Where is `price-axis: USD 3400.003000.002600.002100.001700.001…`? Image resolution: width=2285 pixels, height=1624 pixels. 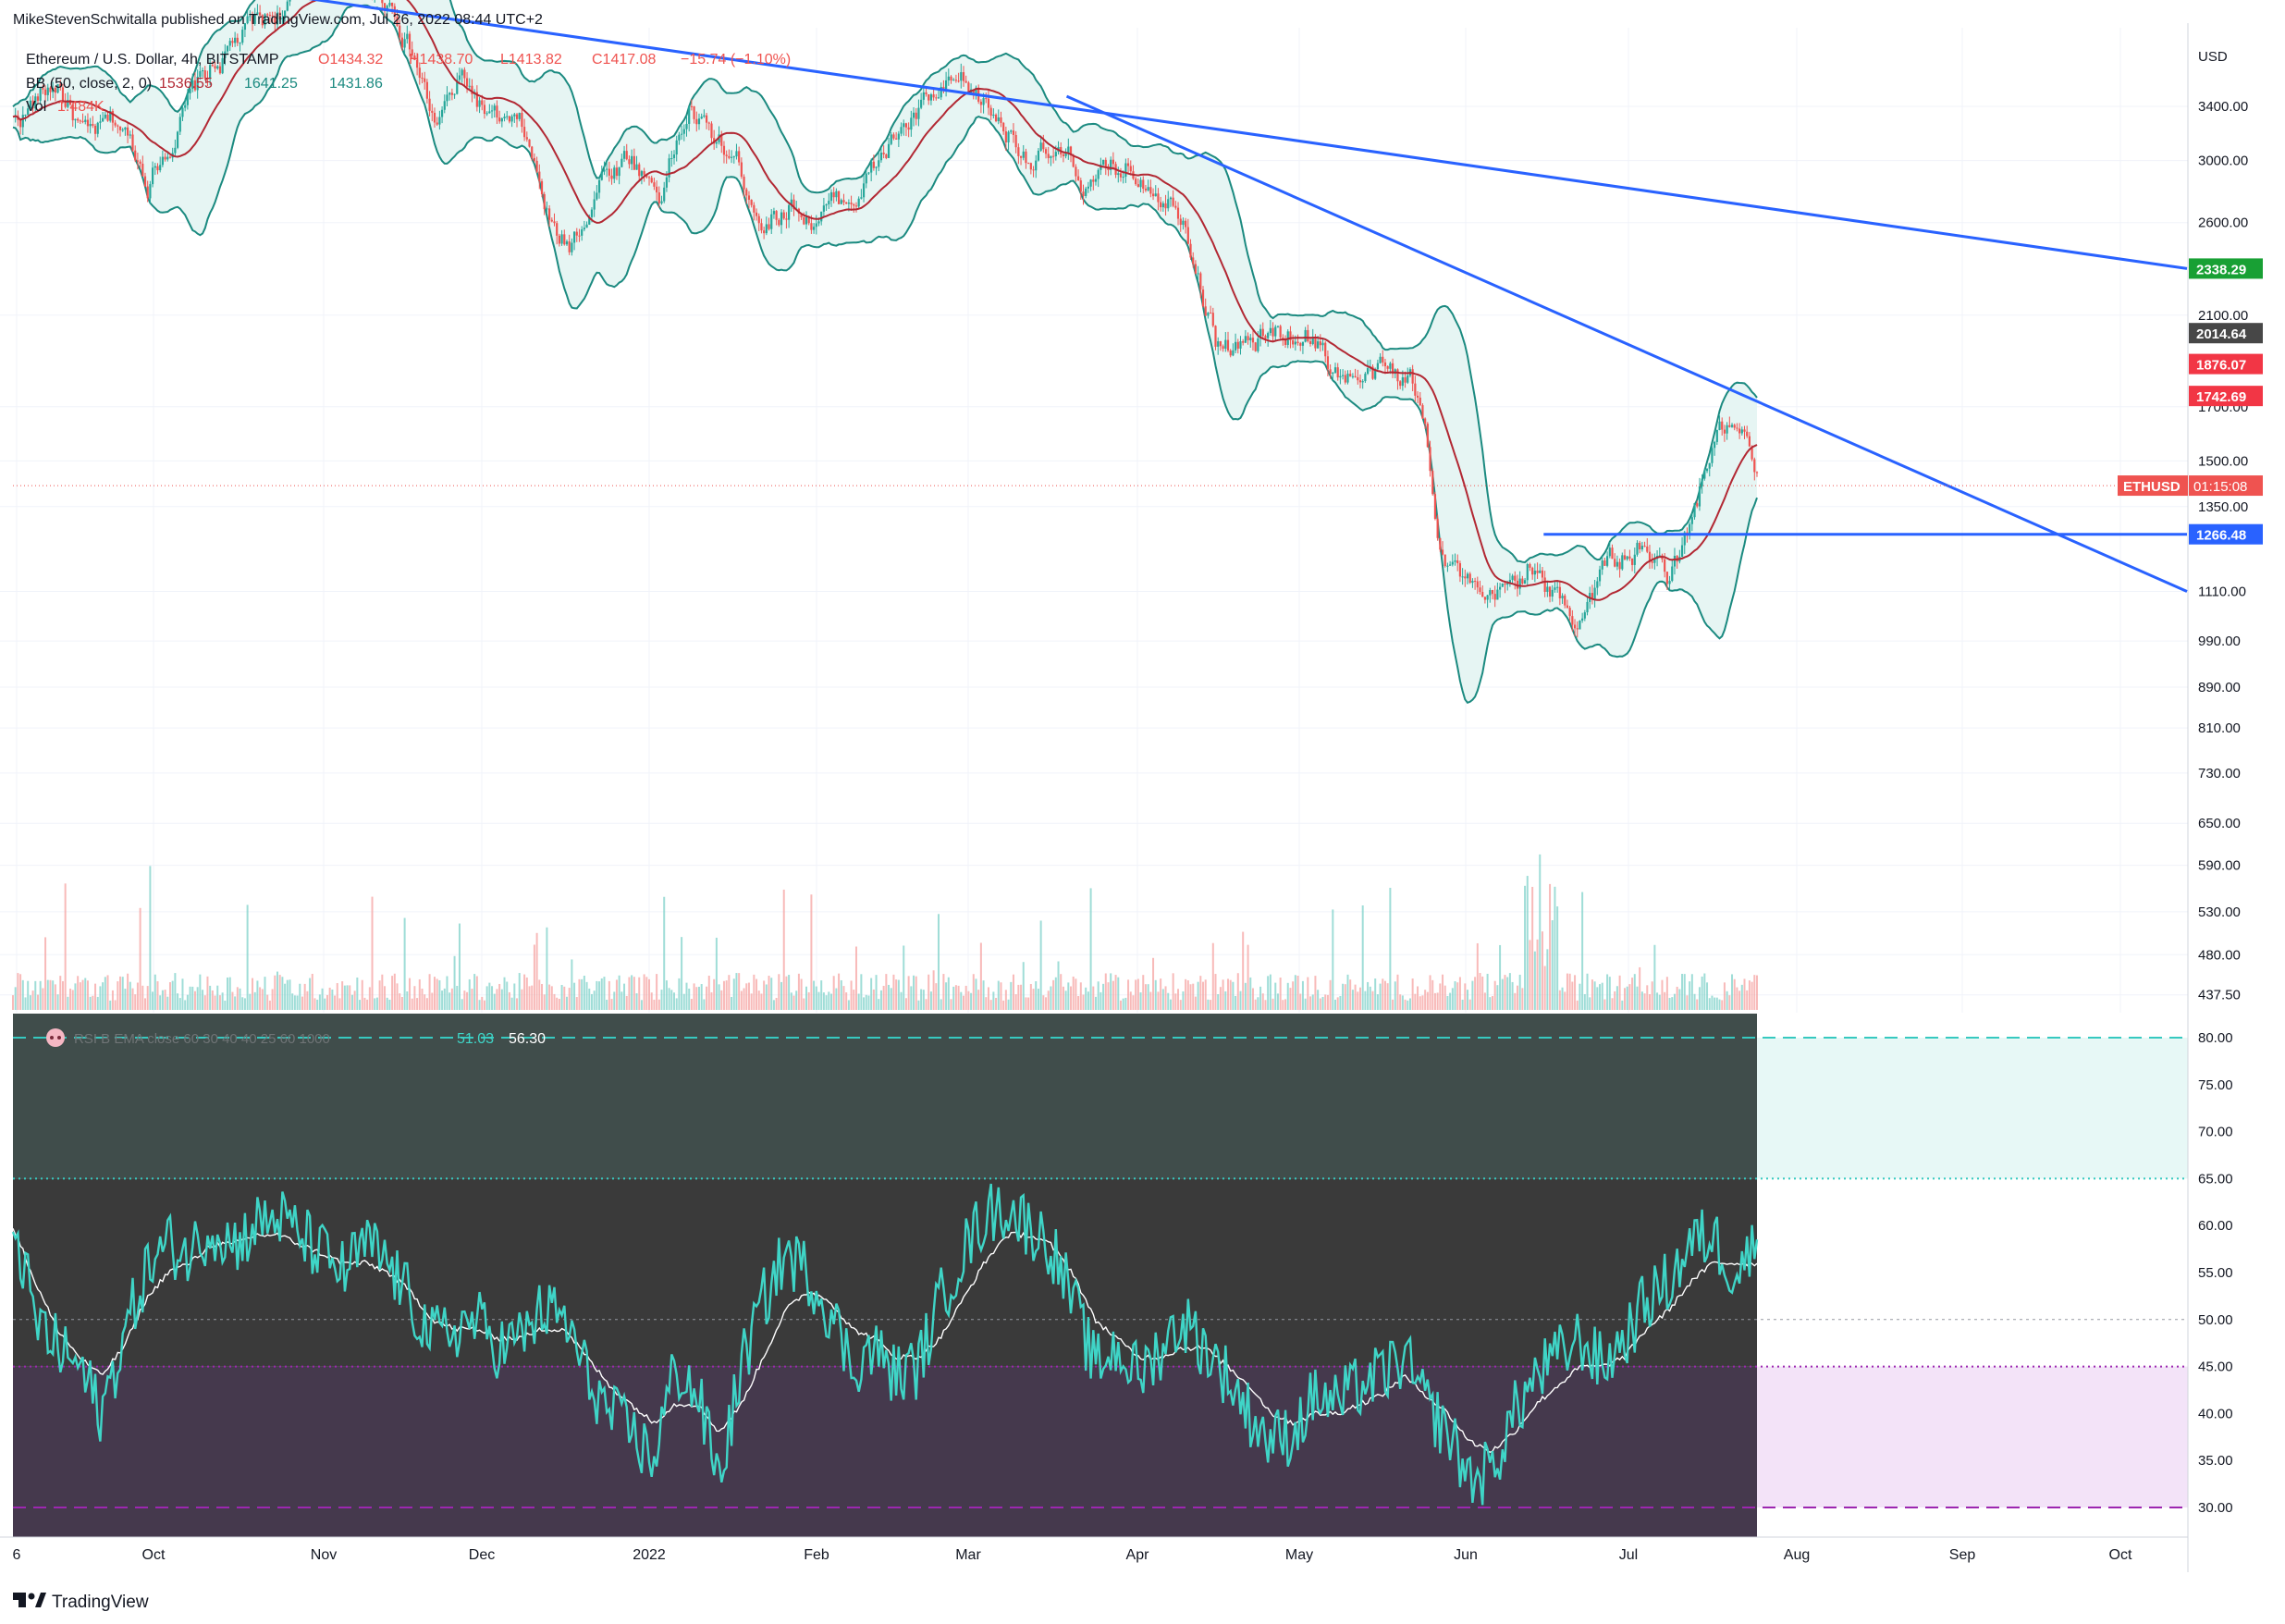 price-axis: USD 3400.003000.002600.002100.001700.001… is located at coordinates (2190, 797).